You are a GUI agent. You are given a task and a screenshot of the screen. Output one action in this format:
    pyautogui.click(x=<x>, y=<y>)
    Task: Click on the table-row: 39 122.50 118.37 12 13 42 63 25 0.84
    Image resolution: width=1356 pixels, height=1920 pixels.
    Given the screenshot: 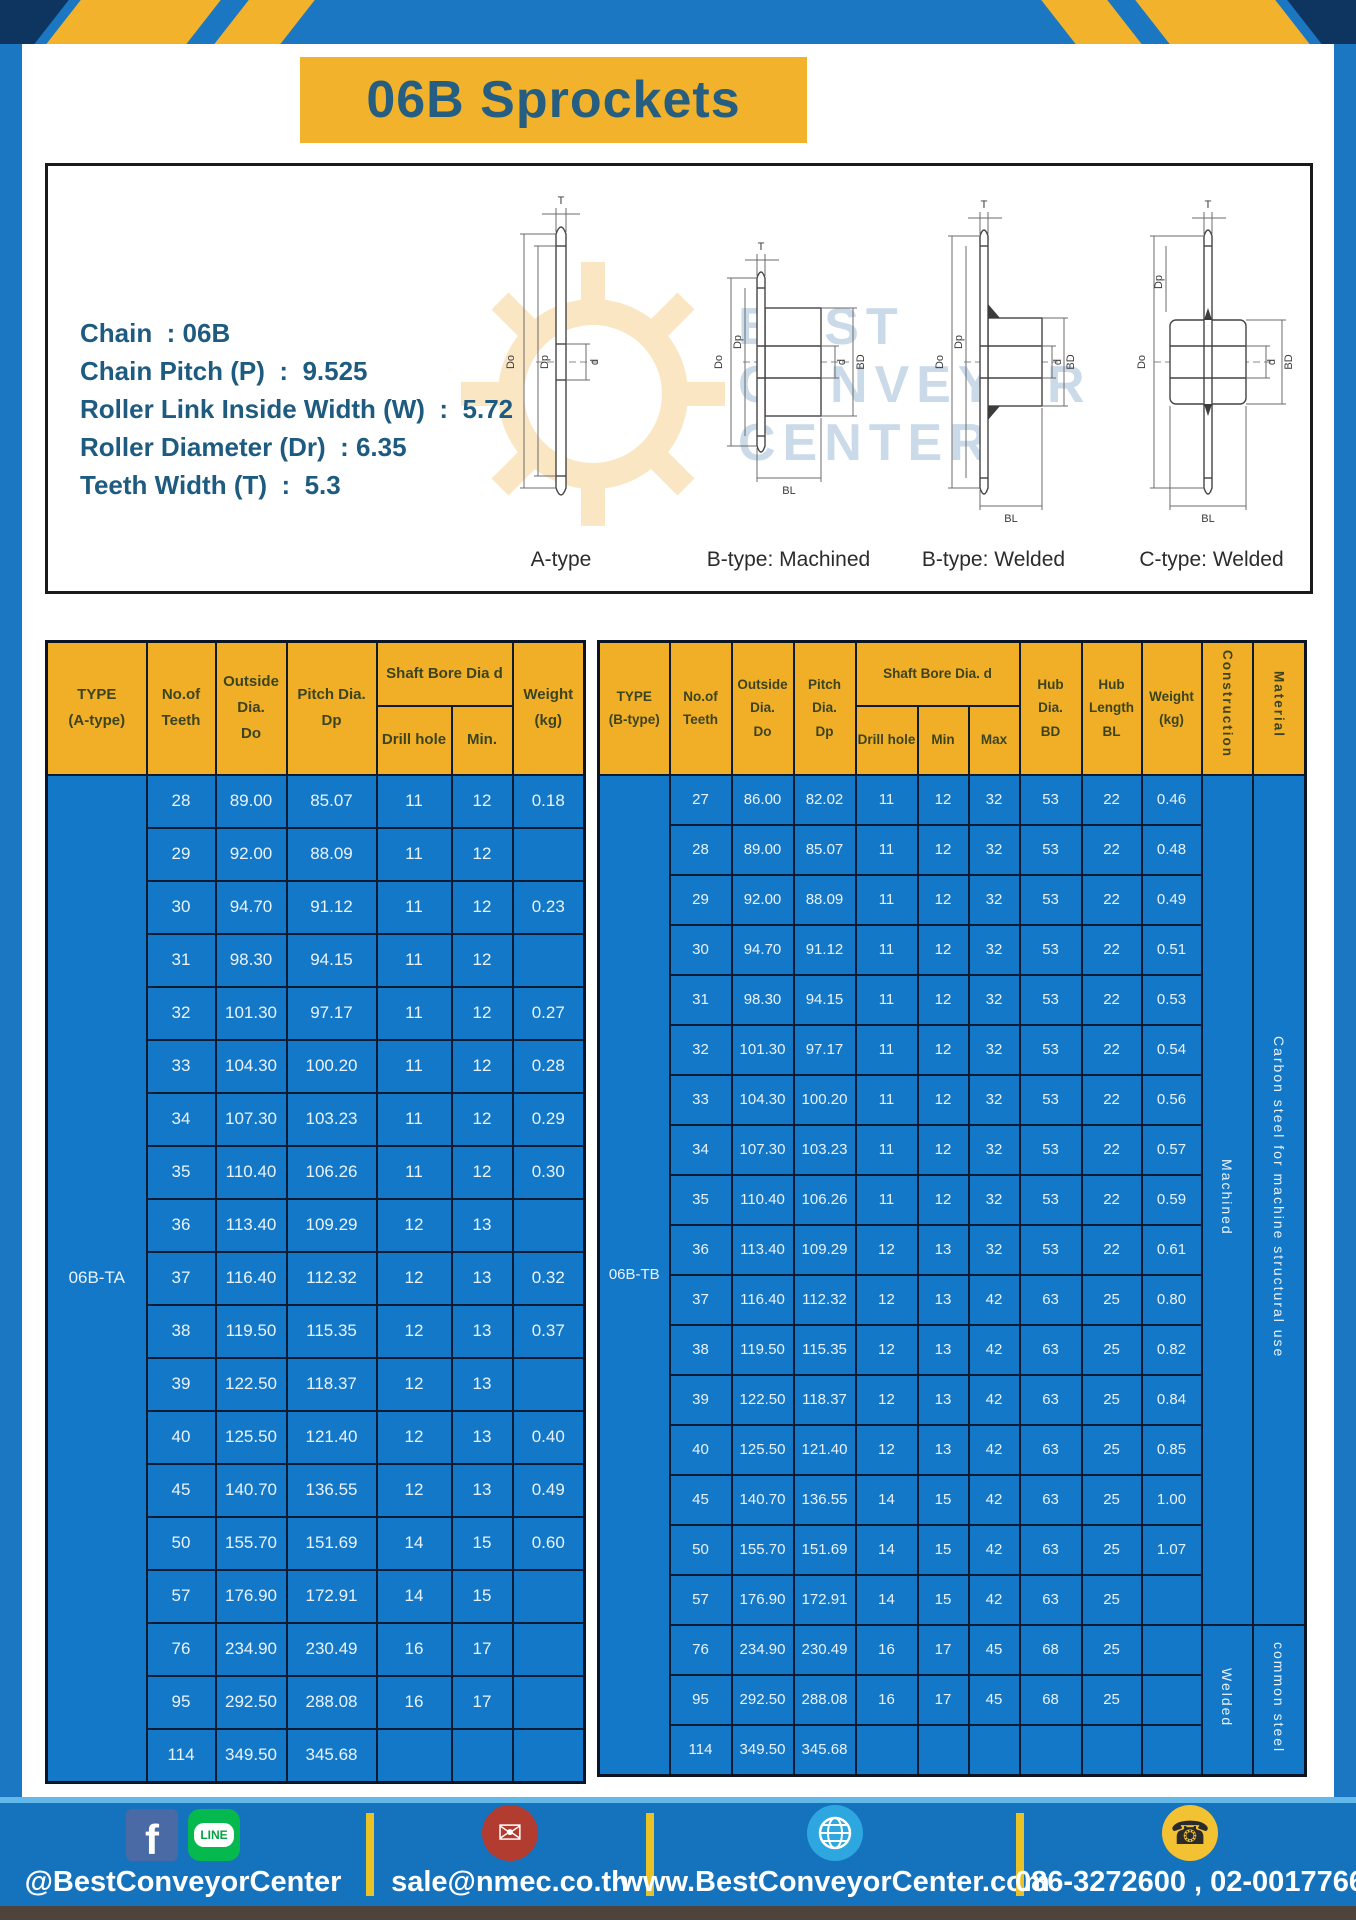 What is the action you would take?
    pyautogui.click(x=952, y=1399)
    